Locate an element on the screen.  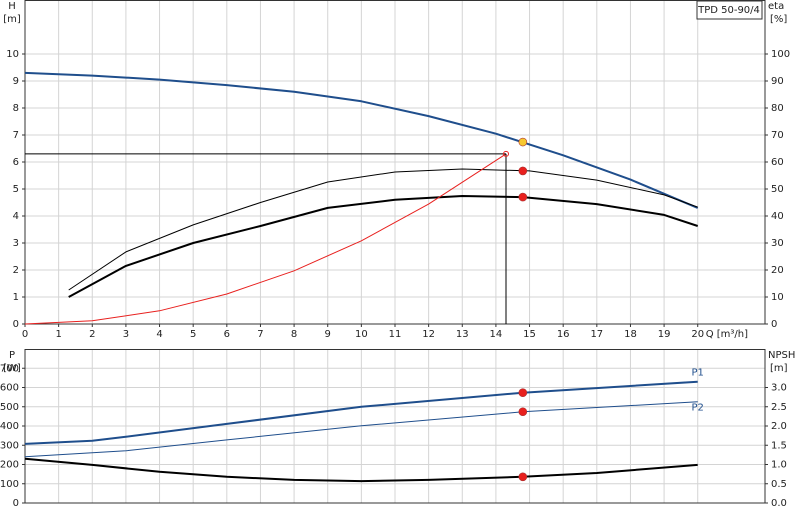
y-tick-label: 700 is located at coordinates (9, 368).